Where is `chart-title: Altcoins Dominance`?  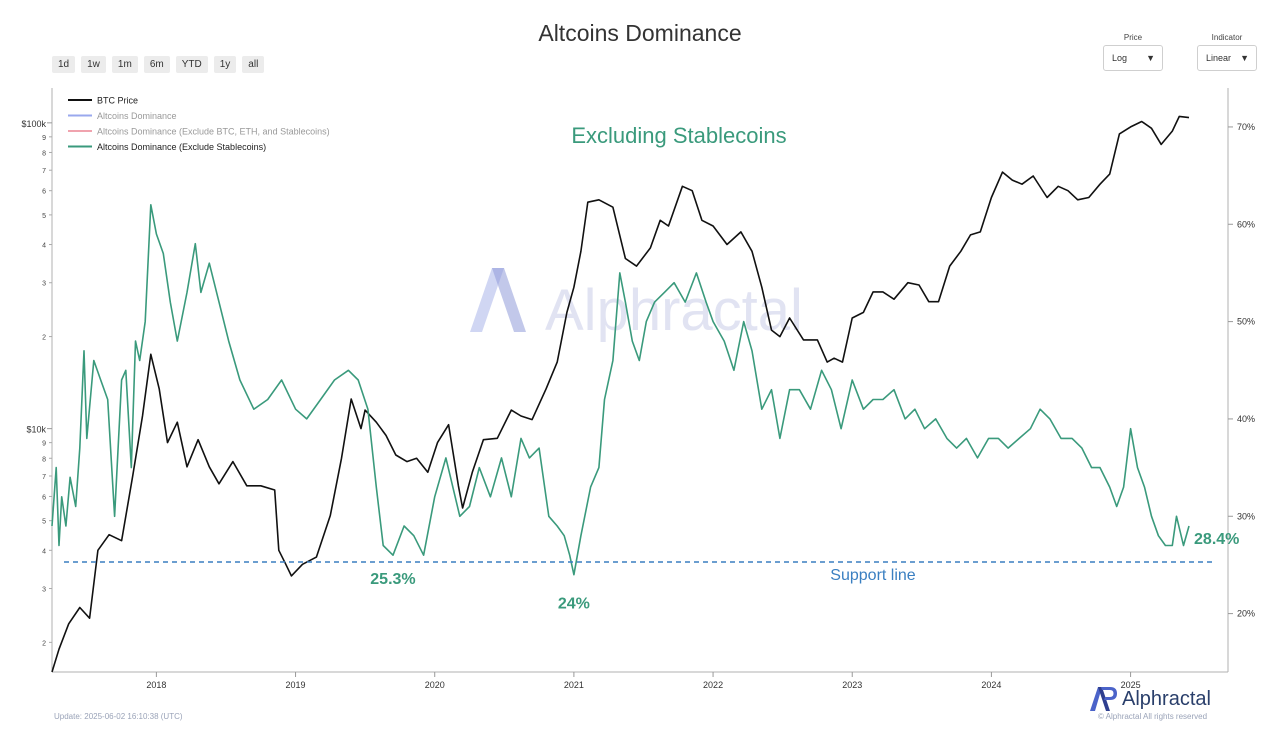
chart-title: Altcoins Dominance is located at coordinates (640, 33).